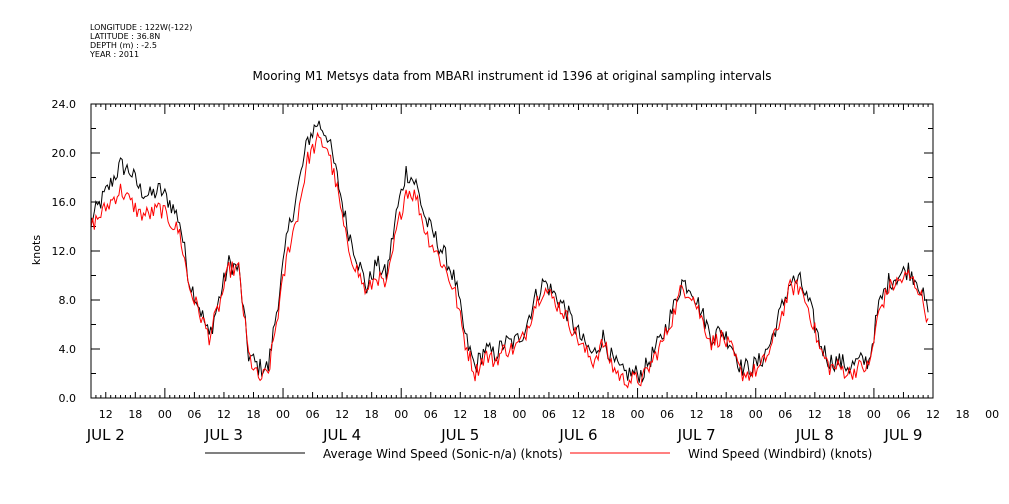 Image resolution: width=1009 pixels, height=504 pixels. Describe the element at coordinates (696, 435) in the screenshot. I see `day-label: JUL 7` at that location.